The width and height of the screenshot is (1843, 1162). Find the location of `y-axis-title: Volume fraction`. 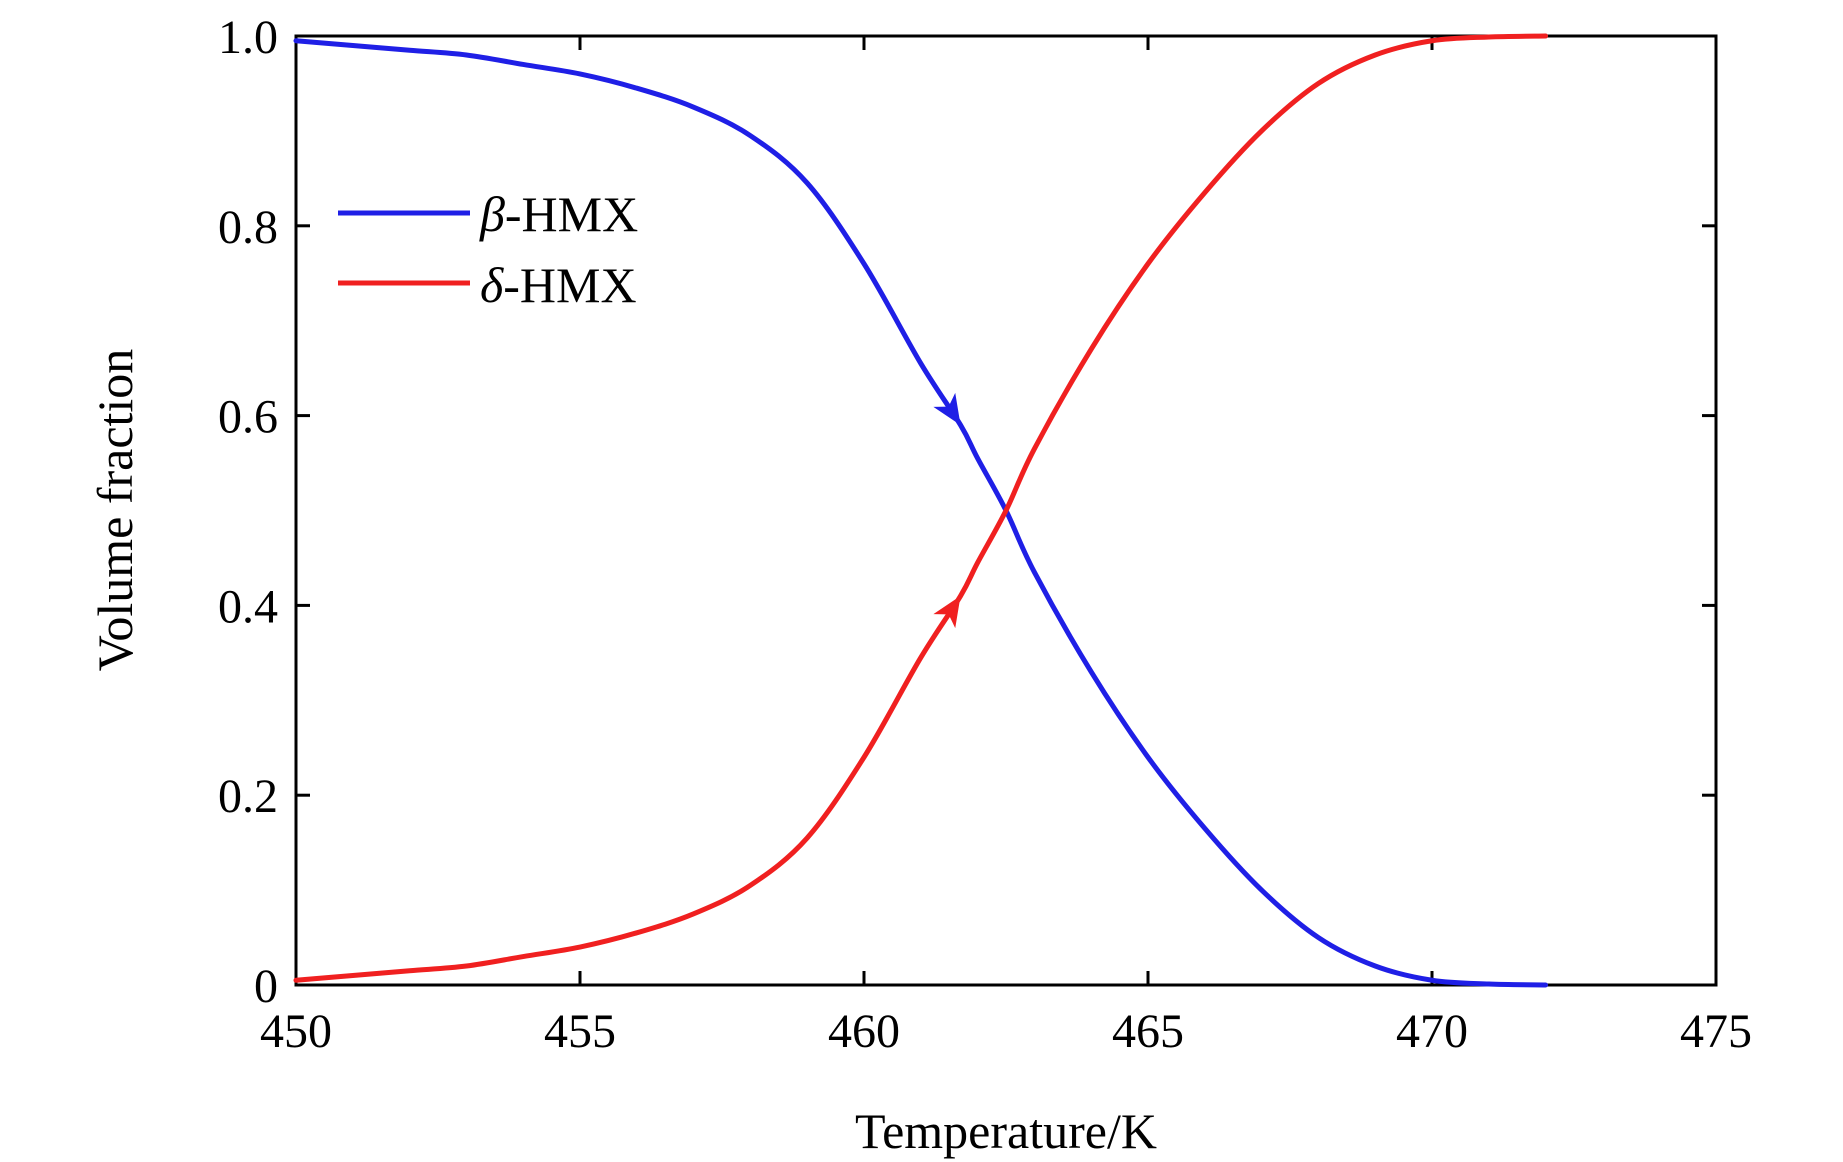

y-axis-title: Volume fraction is located at coordinates (115, 510).